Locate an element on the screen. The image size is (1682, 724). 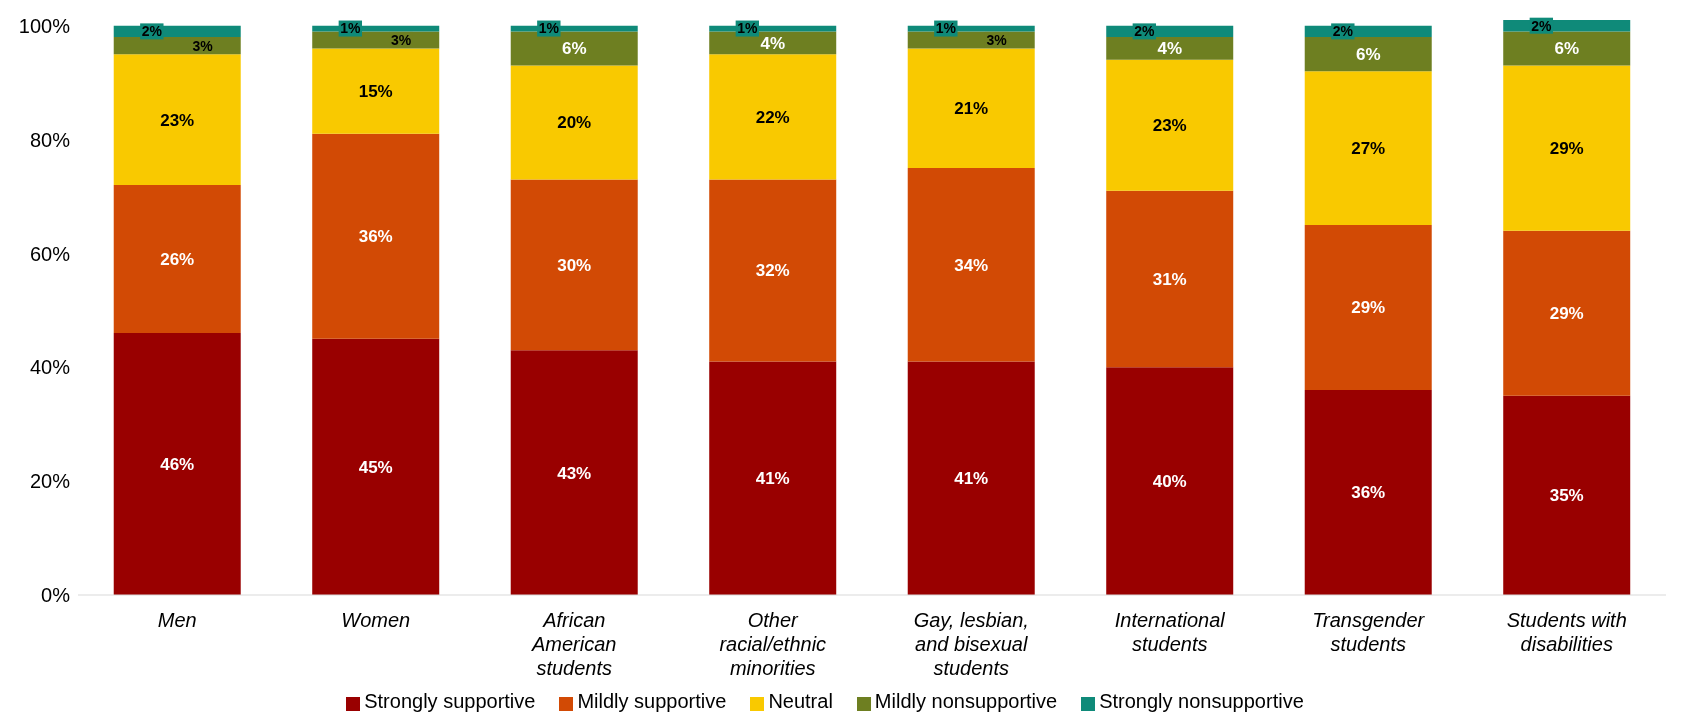
y-tick-label: 60% is located at coordinates (50, 253).